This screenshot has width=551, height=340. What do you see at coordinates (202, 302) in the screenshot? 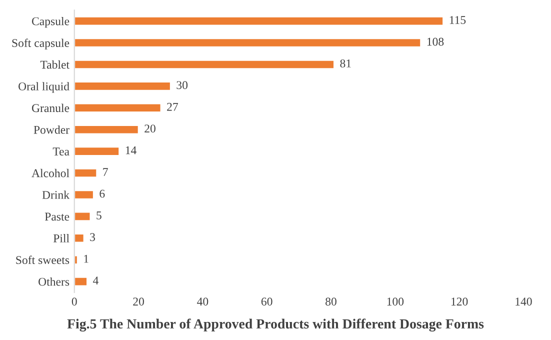
I see `x-tick-label: 40` at bounding box center [202, 302].